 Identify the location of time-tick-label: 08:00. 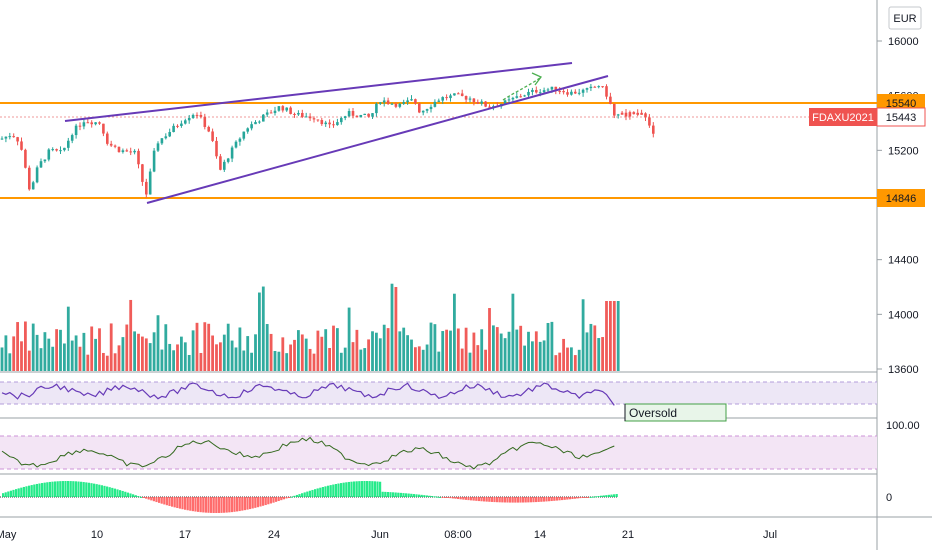
(458, 535).